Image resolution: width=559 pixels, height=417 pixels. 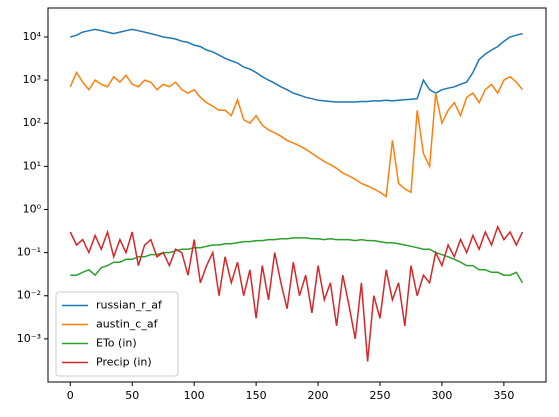 What do you see at coordinates (32, 208) in the screenshot?
I see `y-tick-label: 10⁰` at bounding box center [32, 208].